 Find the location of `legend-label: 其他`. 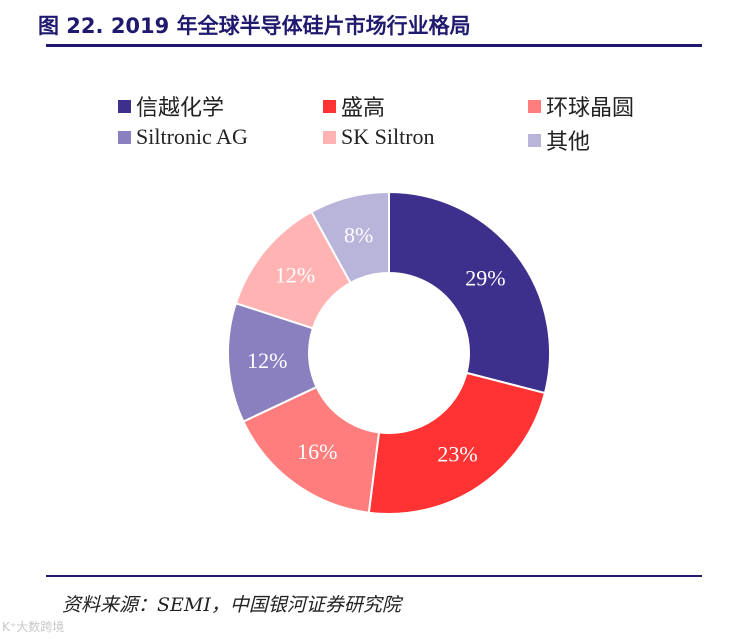

legend-label: 其他 is located at coordinates (568, 141).